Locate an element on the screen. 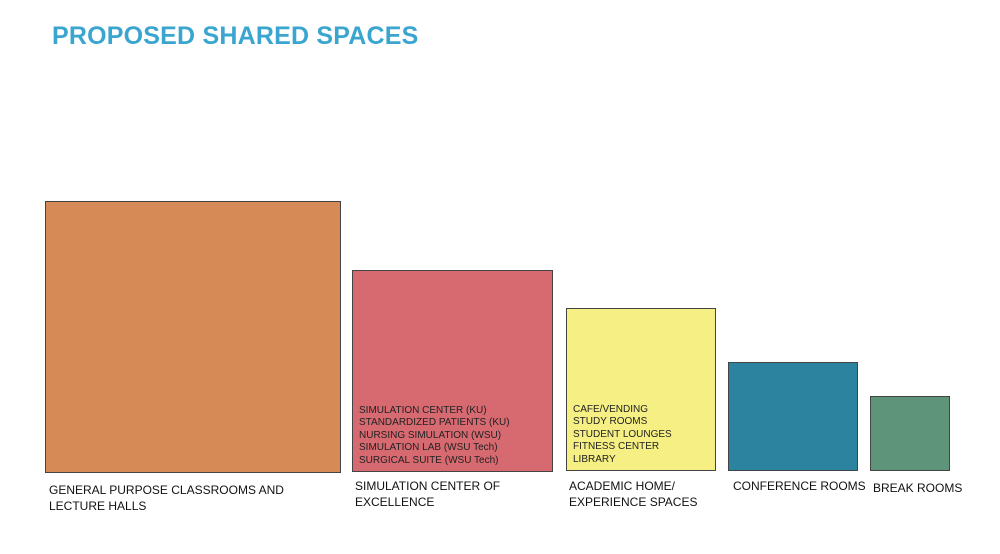  space-label-line: GENERAL PURPOSE CLASSROOMS AND is located at coordinates (166, 490).